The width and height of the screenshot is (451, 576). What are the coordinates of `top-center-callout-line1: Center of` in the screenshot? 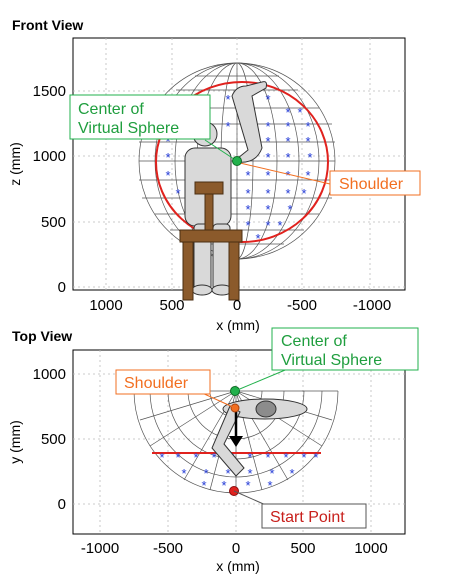 It's located at (314, 341).